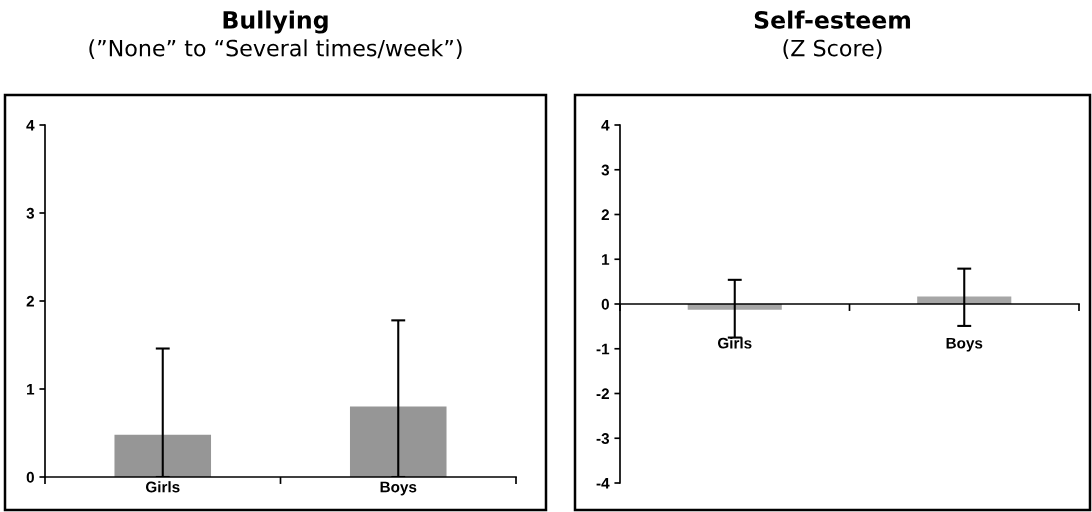 This screenshot has height=512, width=1092. What do you see at coordinates (603, 438) in the screenshot?
I see `y-tick-label: -3` at bounding box center [603, 438].